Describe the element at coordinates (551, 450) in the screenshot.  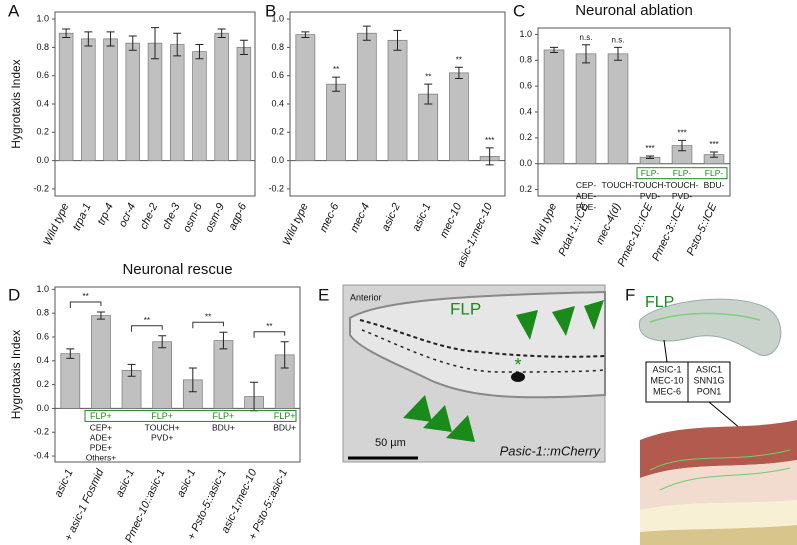
I see `reporter-label: Pasic-1::mCherry` at that location.